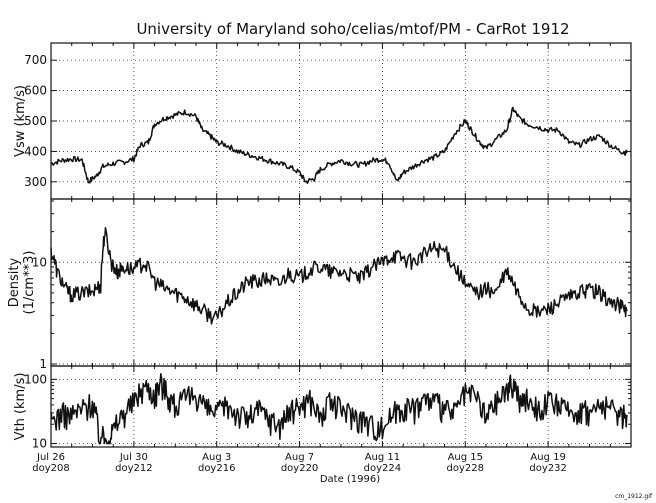  I want to click on y-tick-label: 700, so click(35, 60).